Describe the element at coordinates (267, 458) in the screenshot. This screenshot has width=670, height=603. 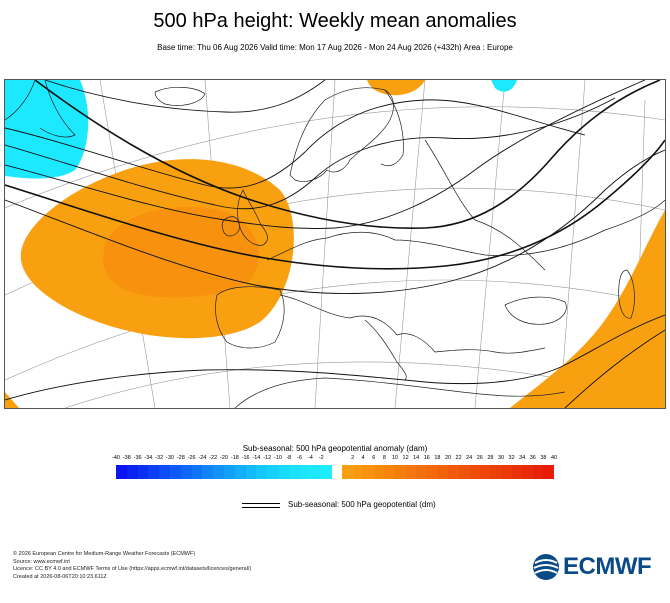
I see `tick-label: -12` at that location.